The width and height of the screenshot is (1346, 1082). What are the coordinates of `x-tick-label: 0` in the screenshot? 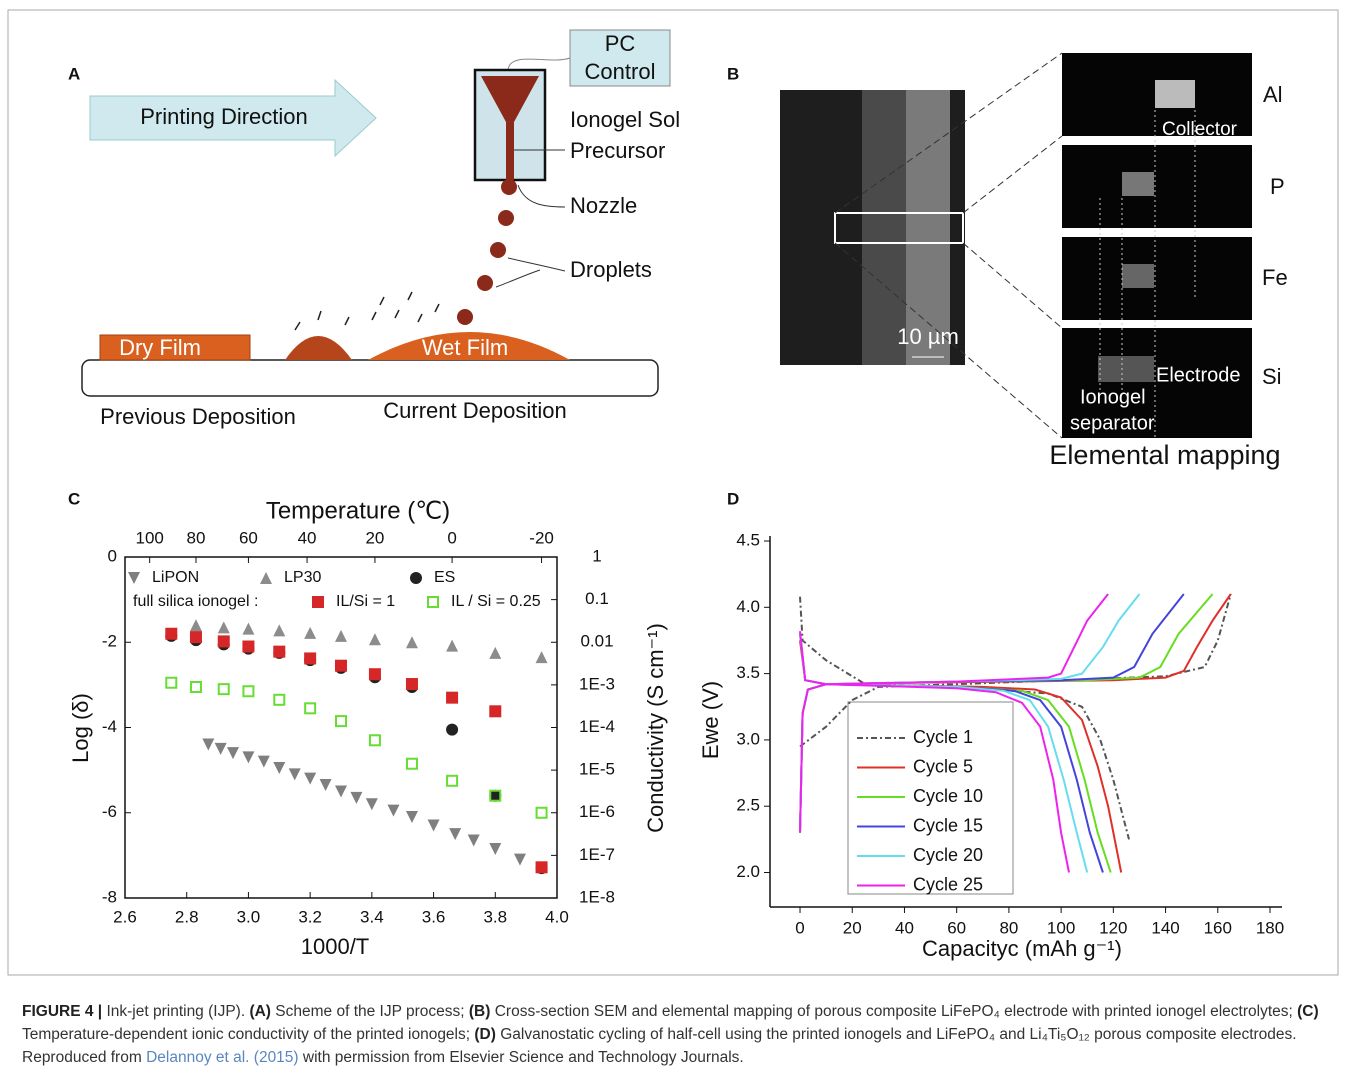 It's located at (799, 927).